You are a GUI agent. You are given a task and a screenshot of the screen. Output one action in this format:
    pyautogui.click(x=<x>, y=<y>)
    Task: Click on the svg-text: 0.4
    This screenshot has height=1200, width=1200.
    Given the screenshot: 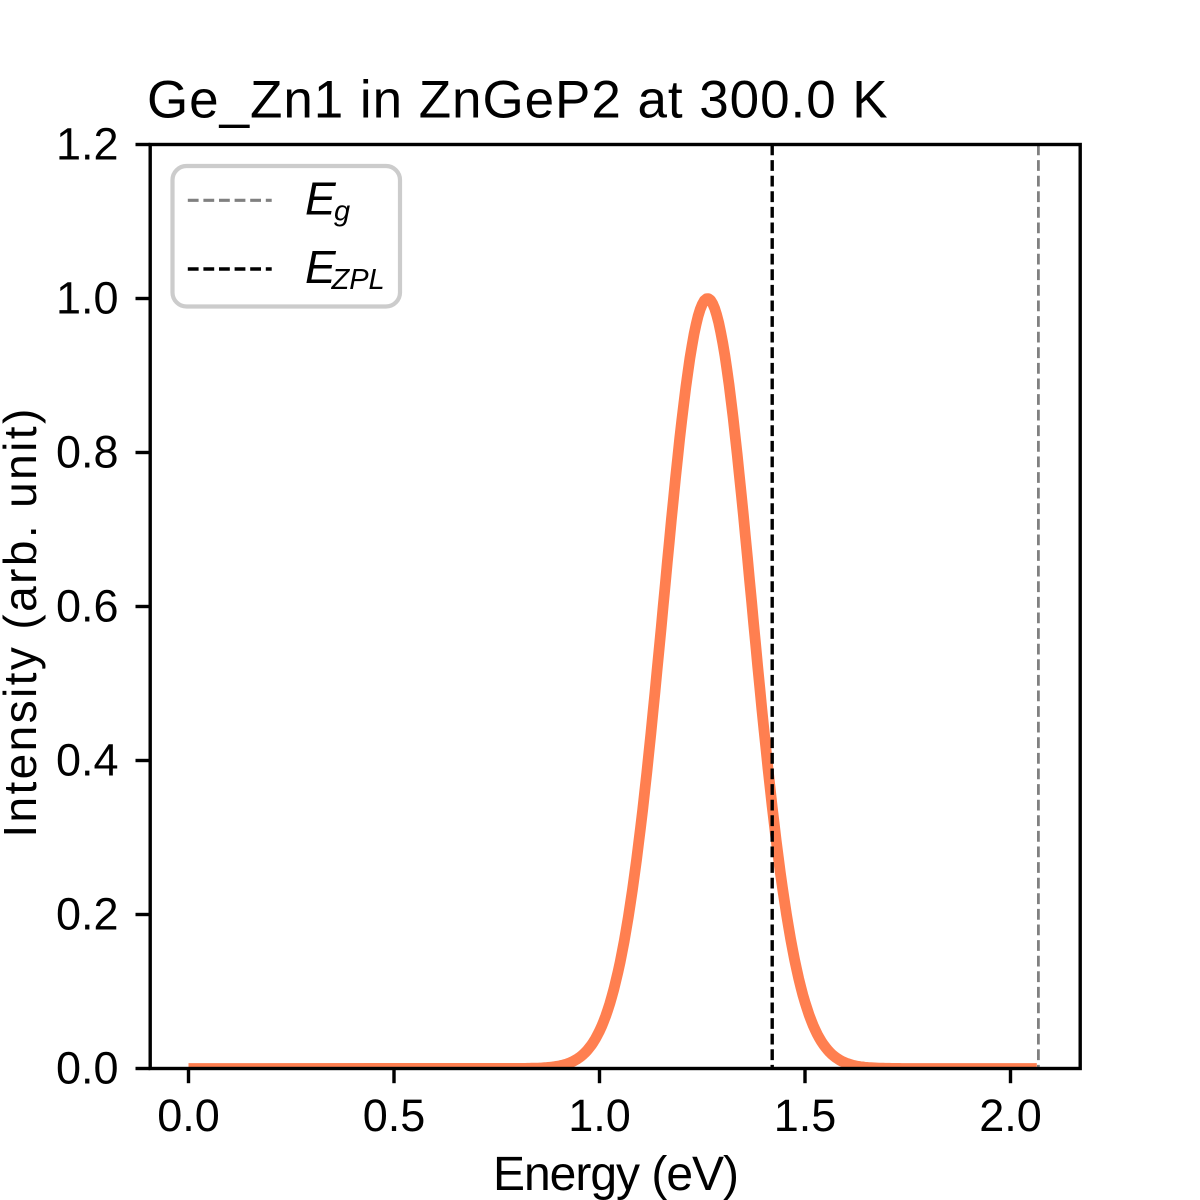 What is the action you would take?
    pyautogui.click(x=87, y=760)
    